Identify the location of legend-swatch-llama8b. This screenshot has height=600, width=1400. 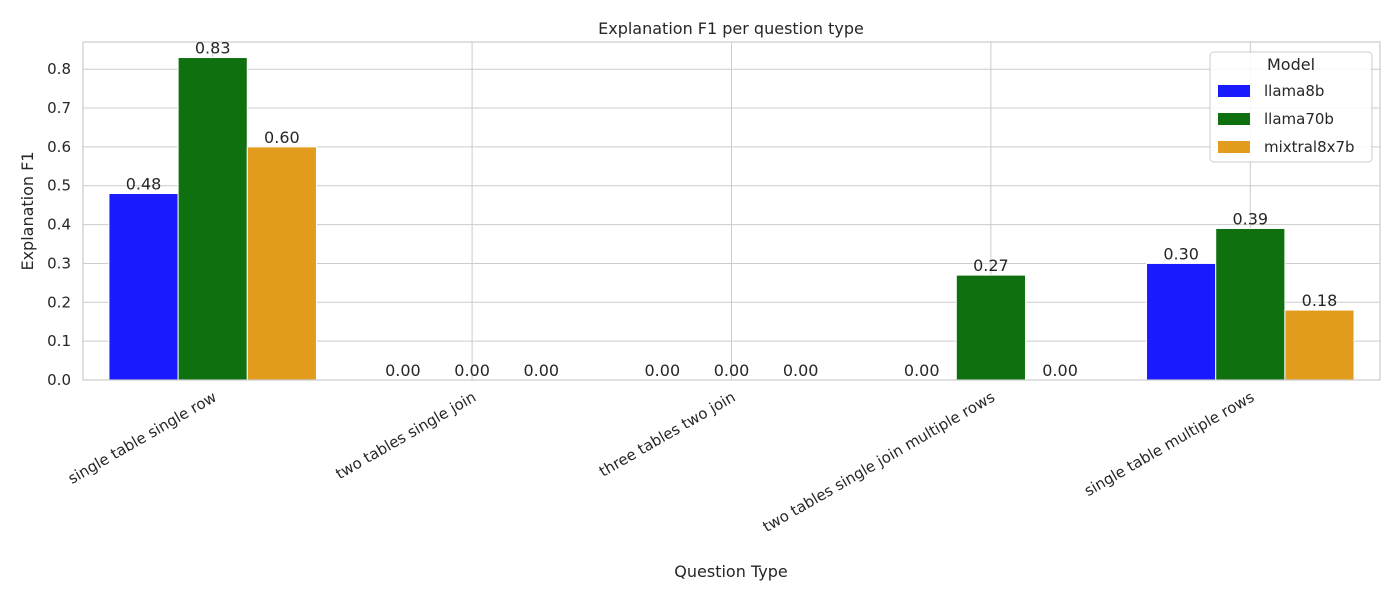
(1234, 91).